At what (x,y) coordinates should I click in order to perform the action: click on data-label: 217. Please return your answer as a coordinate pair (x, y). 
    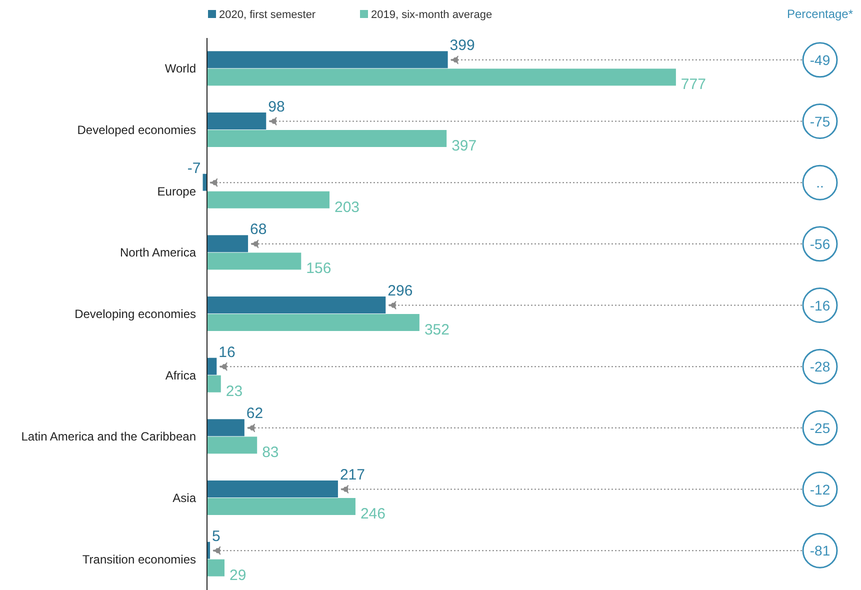
    Looking at the image, I should click on (352, 475).